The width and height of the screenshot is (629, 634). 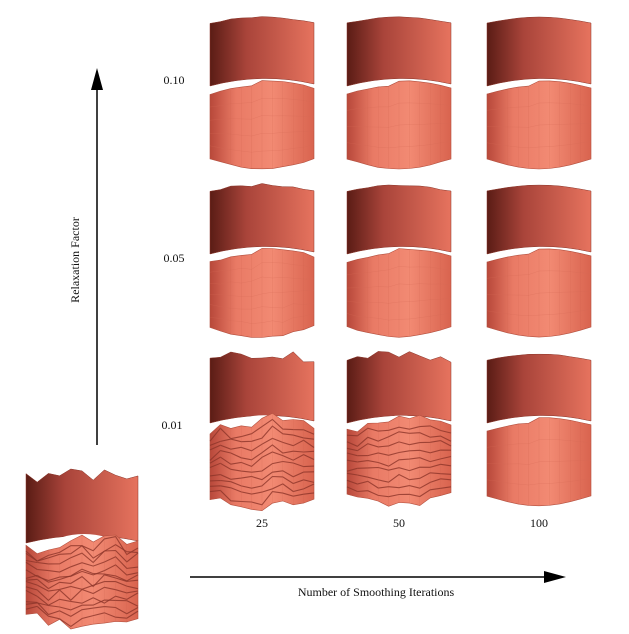 What do you see at coordinates (378, 577) in the screenshot?
I see `x-axis-arrow` at bounding box center [378, 577].